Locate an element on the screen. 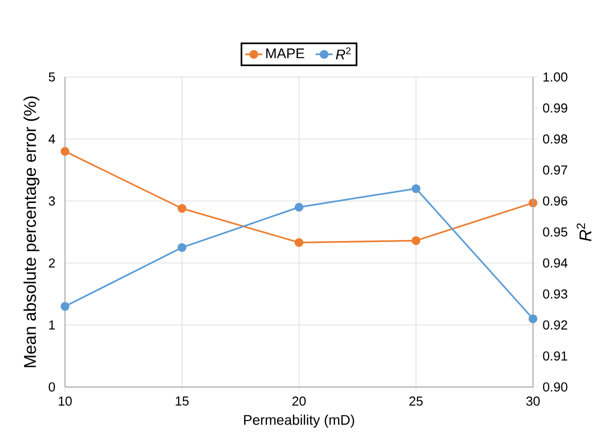 The height and width of the screenshot is (445, 598). y2-tick-label: 0.96 is located at coordinates (555, 201).